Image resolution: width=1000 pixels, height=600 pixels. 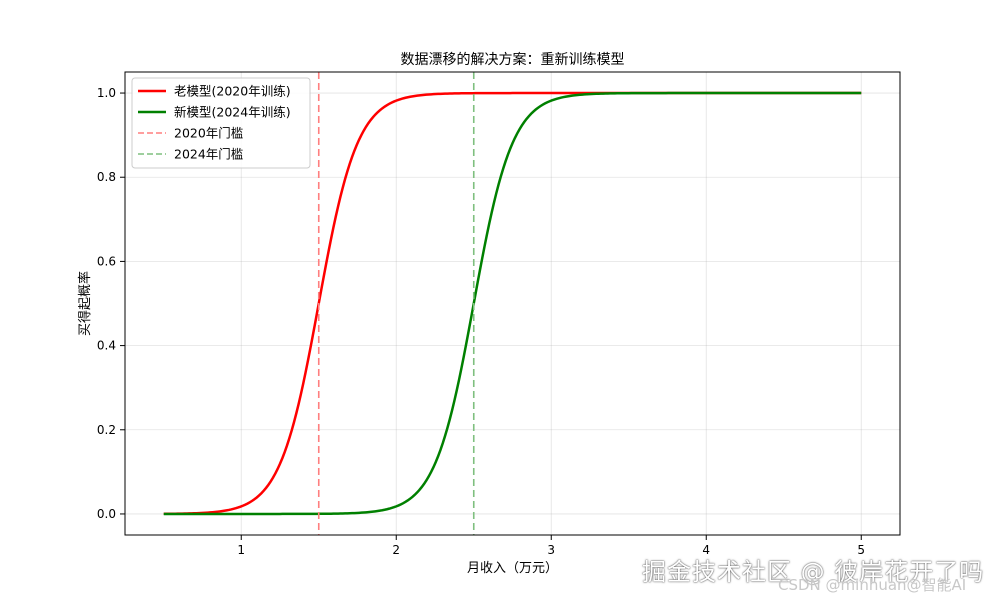 What do you see at coordinates (106, 346) in the screenshot?
I see `y-tick-label: 0.4` at bounding box center [106, 346].